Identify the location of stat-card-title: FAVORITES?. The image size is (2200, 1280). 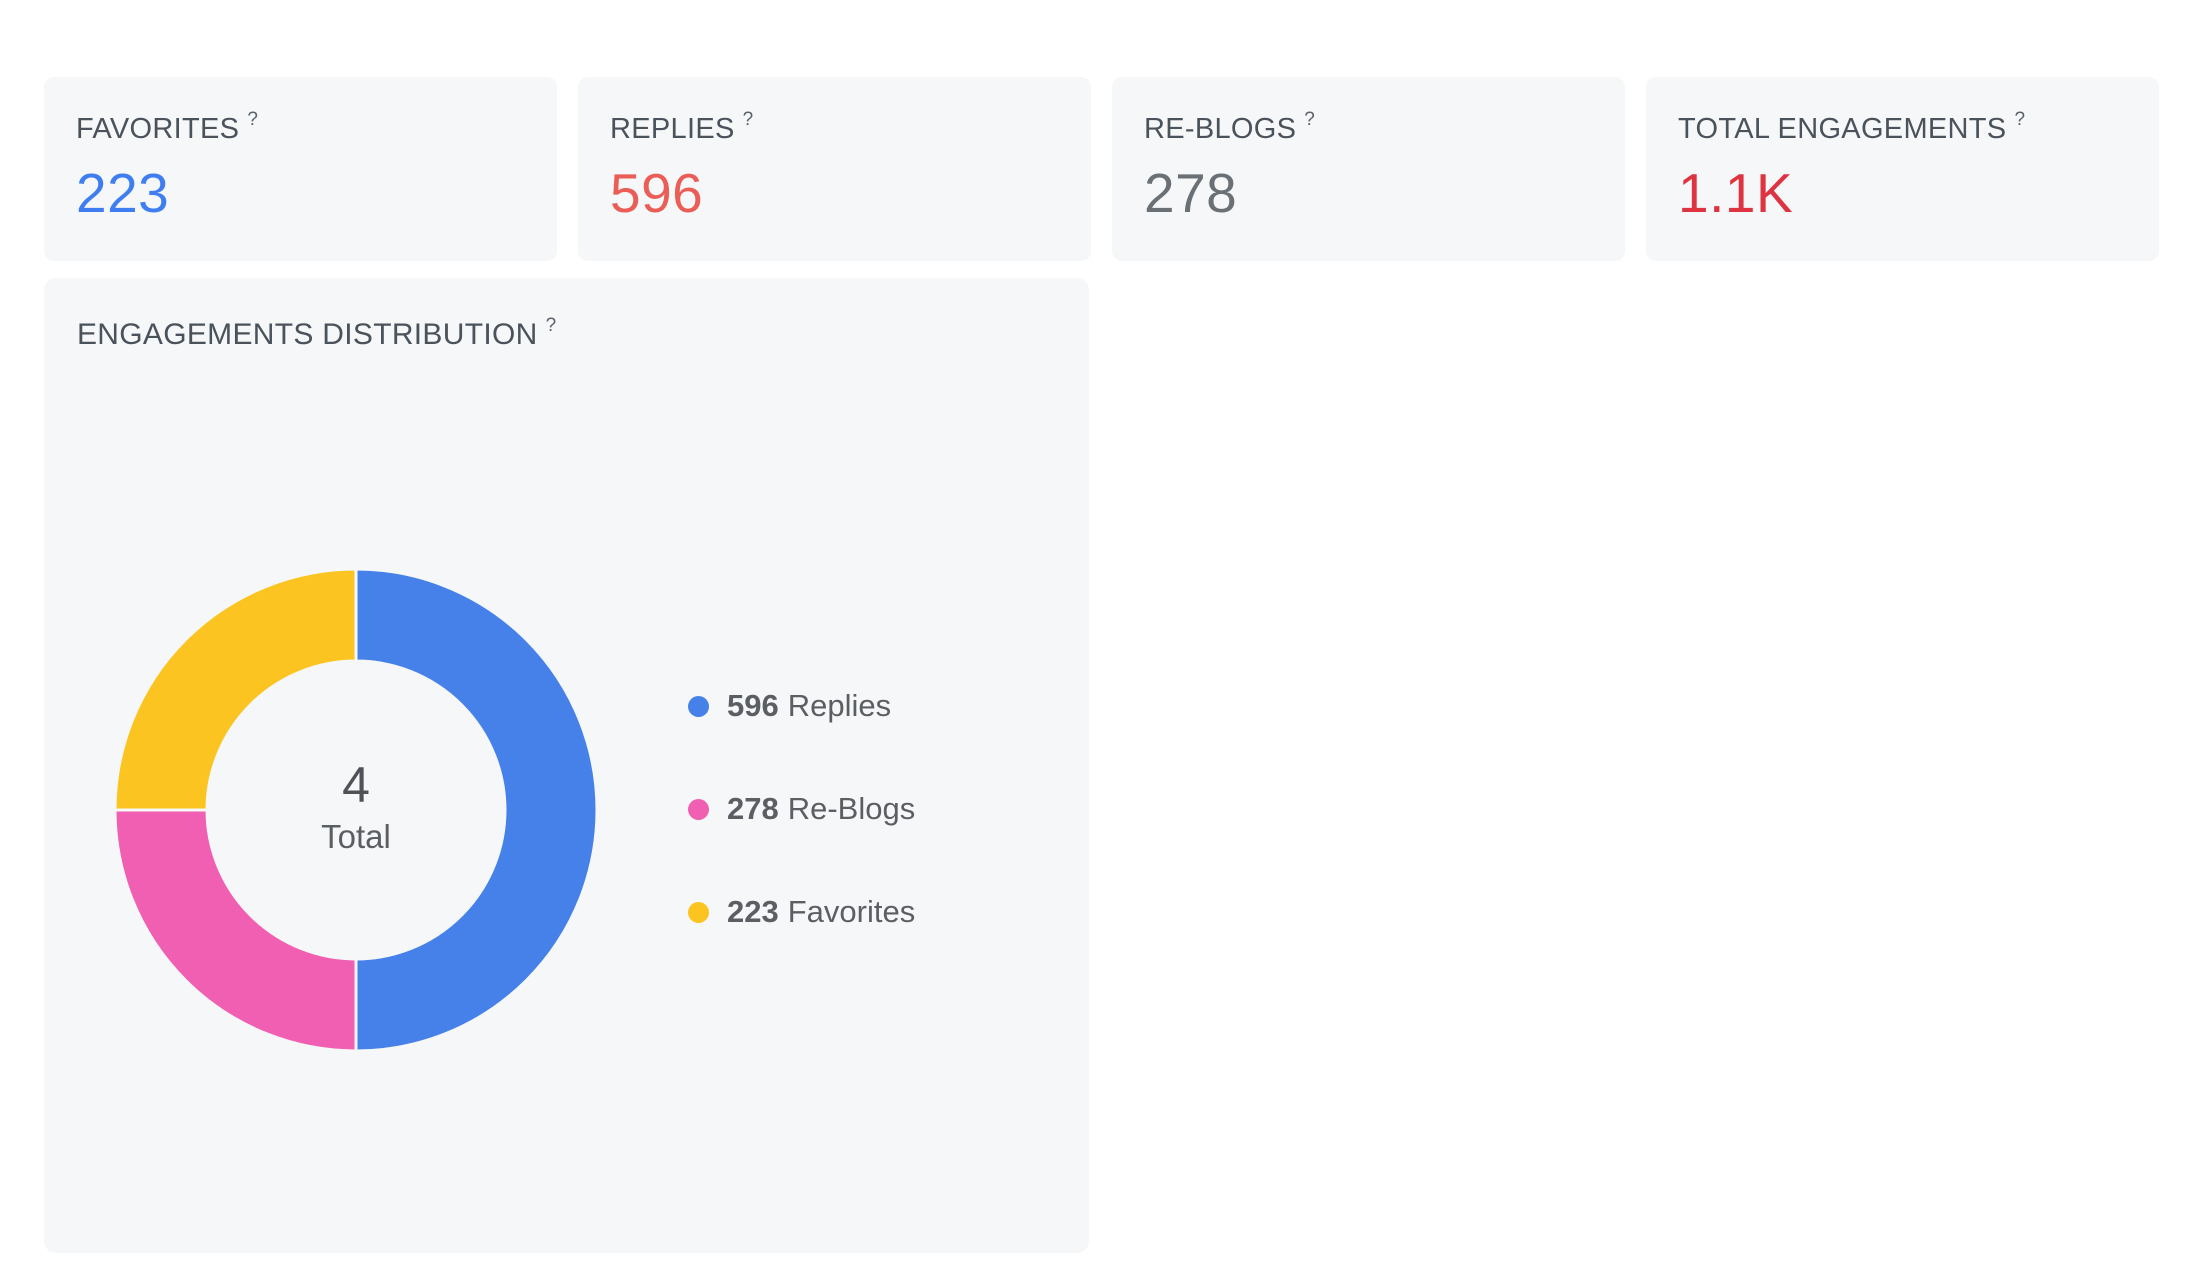
(300, 127).